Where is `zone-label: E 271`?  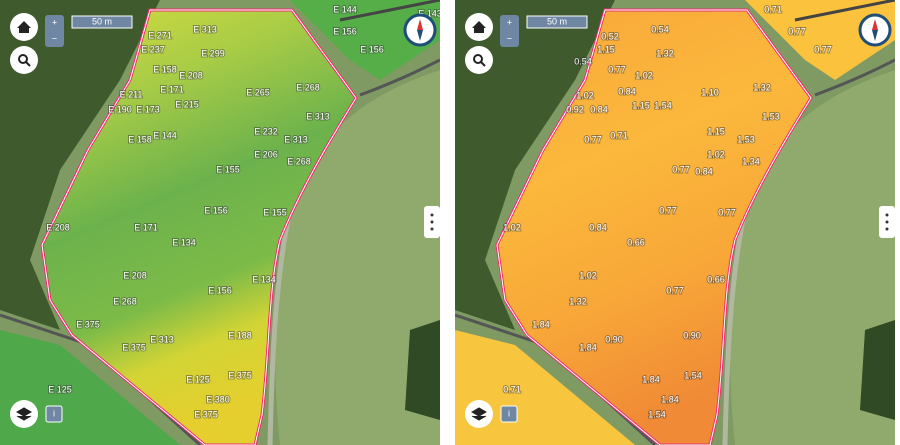
zone-label: E 271 is located at coordinates (160, 35).